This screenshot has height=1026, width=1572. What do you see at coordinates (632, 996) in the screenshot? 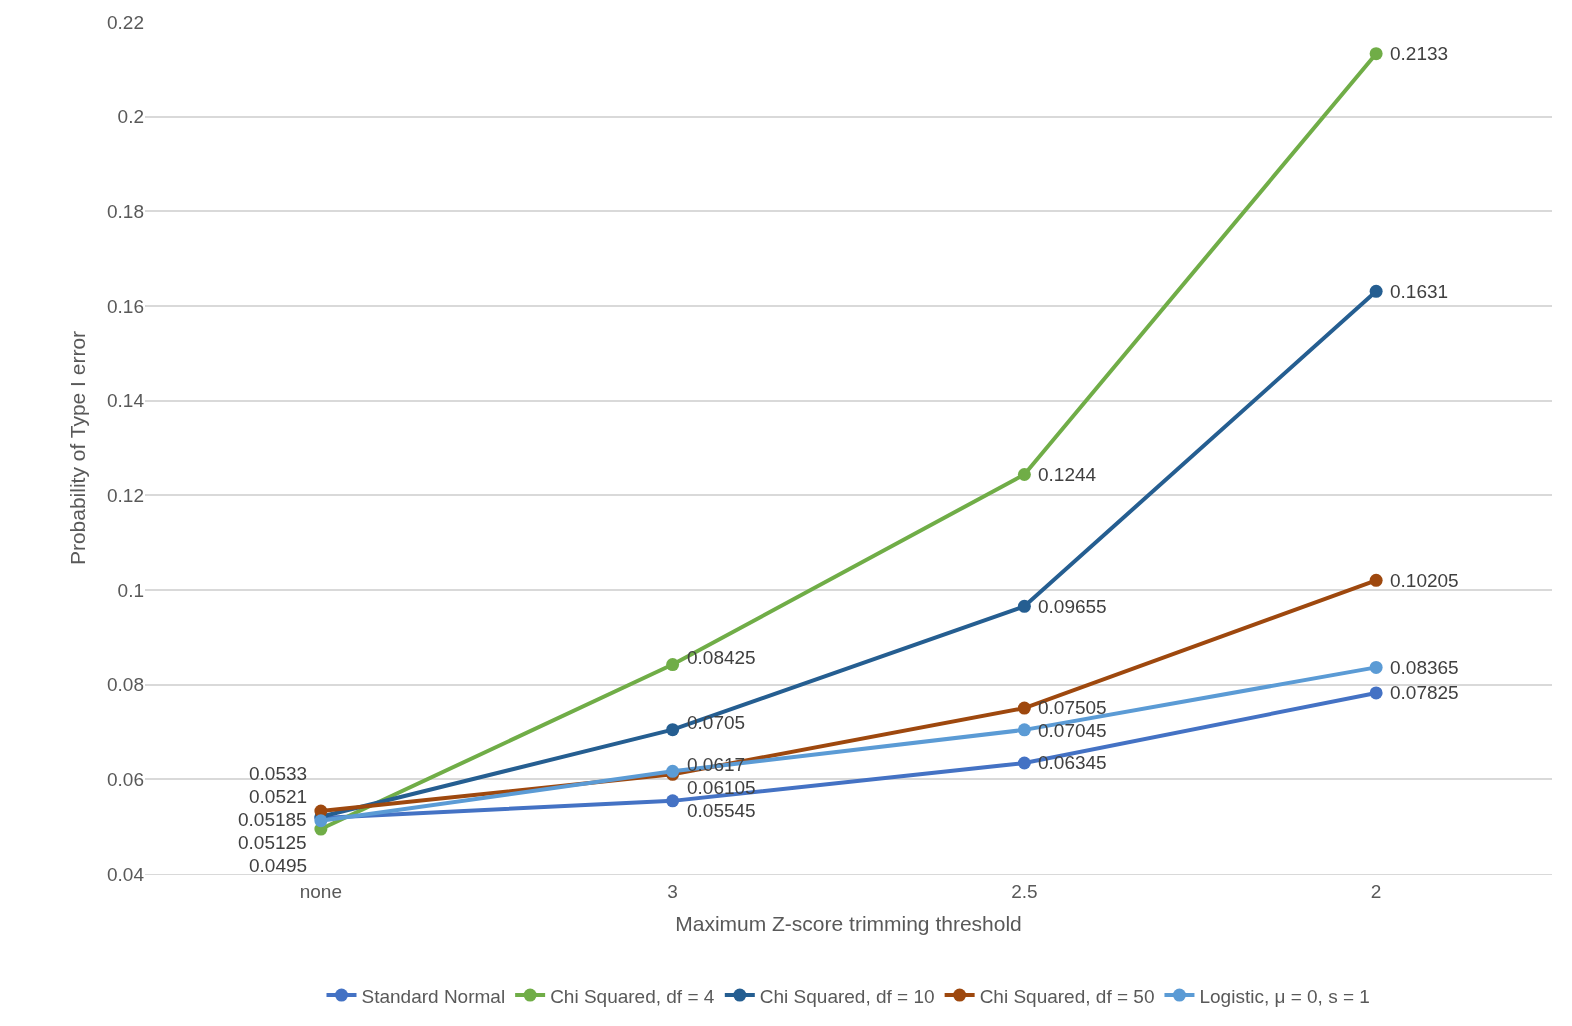
I see `legend-label: Chi Squared, df = 4` at bounding box center [632, 996].